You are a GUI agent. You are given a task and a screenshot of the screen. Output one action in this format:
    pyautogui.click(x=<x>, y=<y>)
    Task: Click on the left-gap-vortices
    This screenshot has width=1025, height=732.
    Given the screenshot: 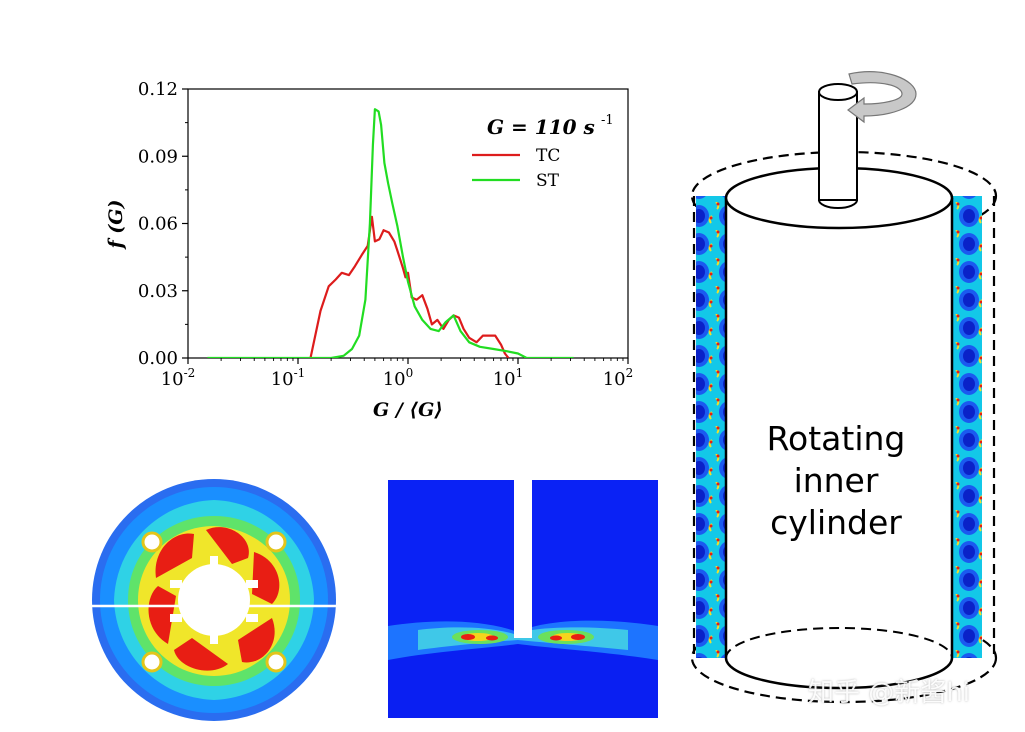 What is the action you would take?
    pyautogui.click(x=711, y=427)
    